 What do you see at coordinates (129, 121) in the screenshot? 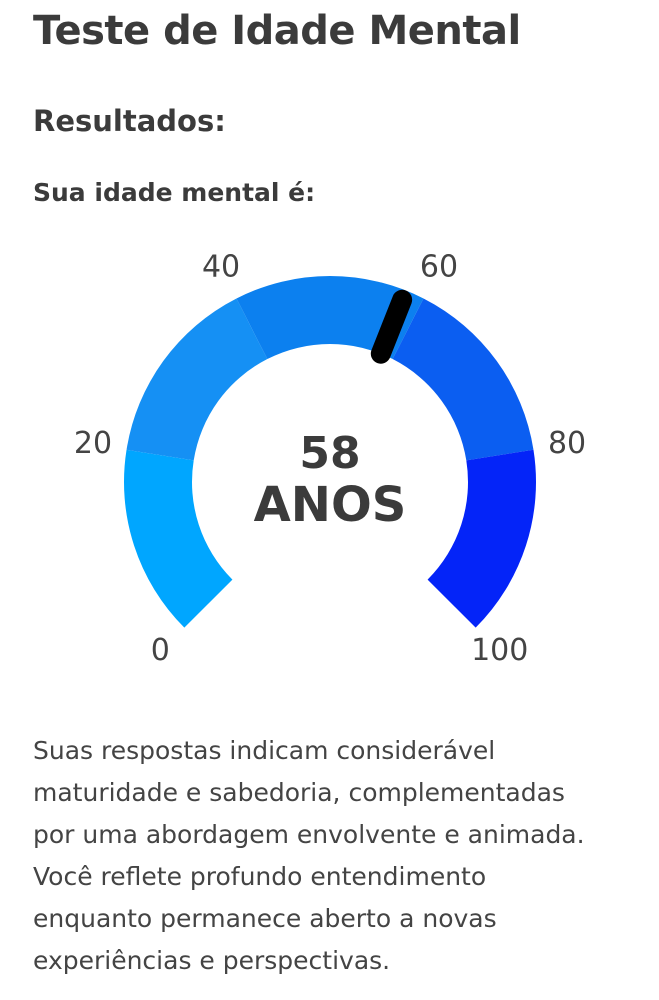
I see `section-title: Resultados:` at bounding box center [129, 121].